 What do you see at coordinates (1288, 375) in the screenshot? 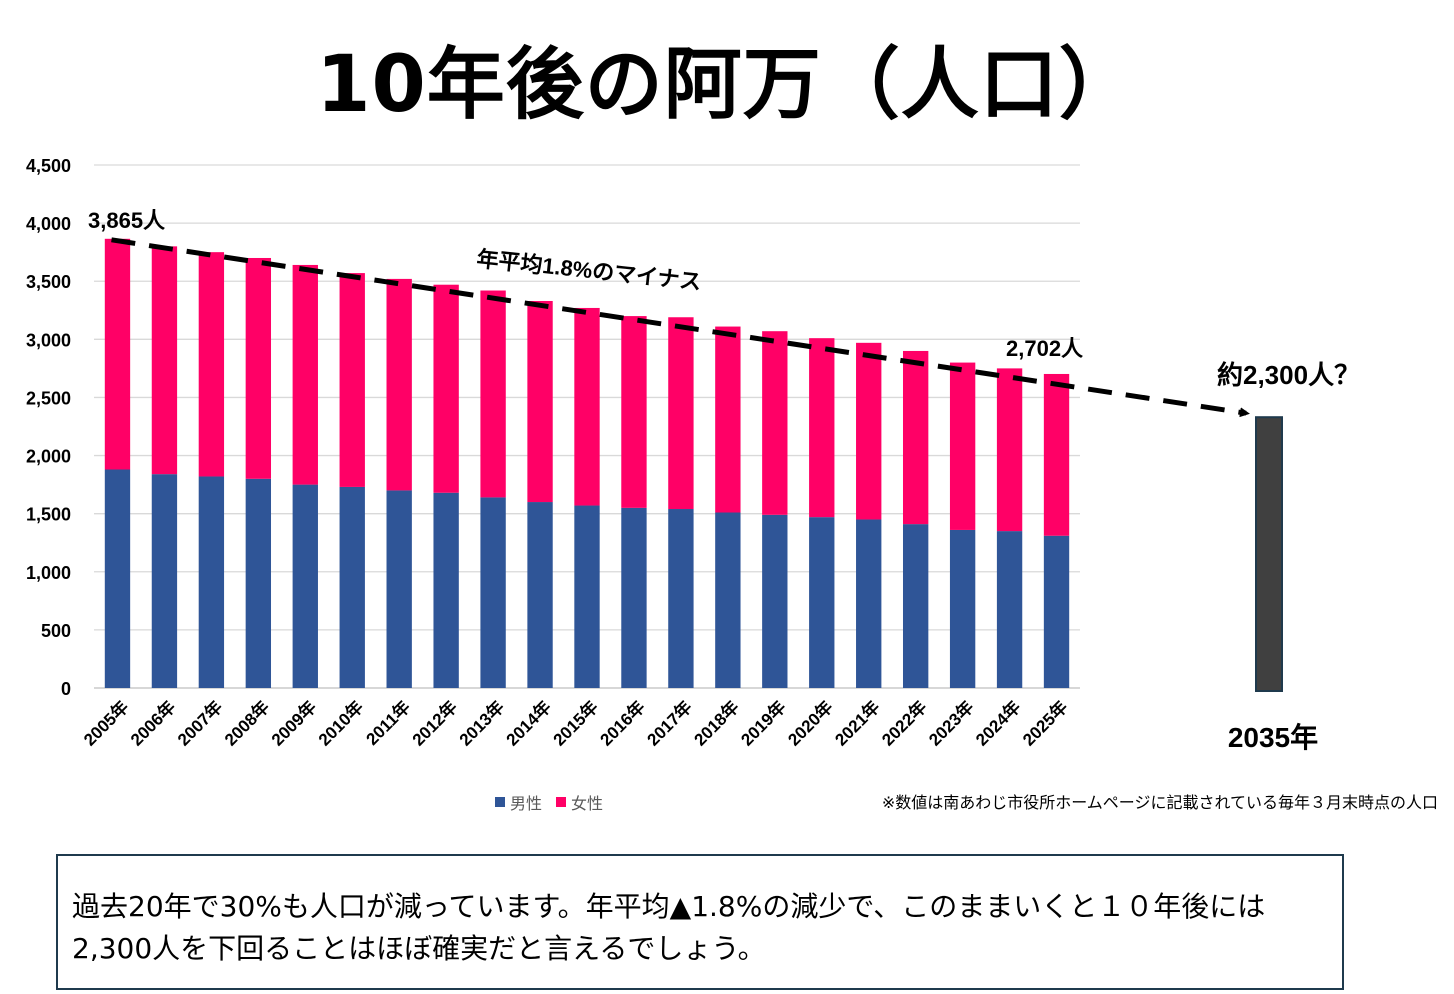
I see `projection-value-label: 約2,300人？` at bounding box center [1288, 375].